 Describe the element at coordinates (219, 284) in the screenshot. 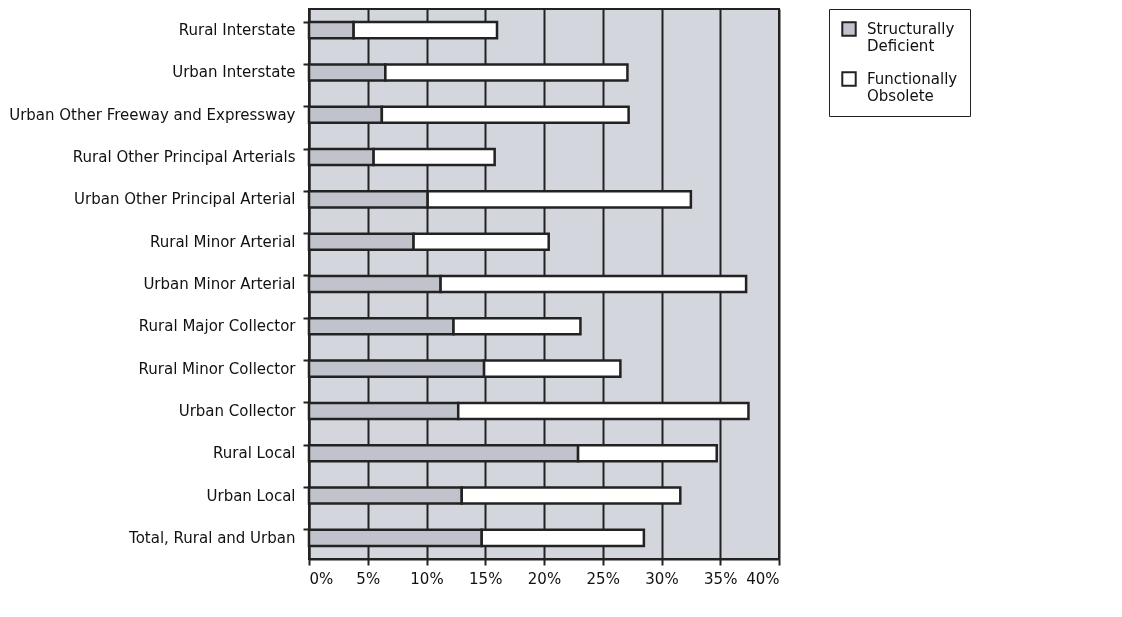

I see `y-tick-label: Urban Minor Arterial` at that location.